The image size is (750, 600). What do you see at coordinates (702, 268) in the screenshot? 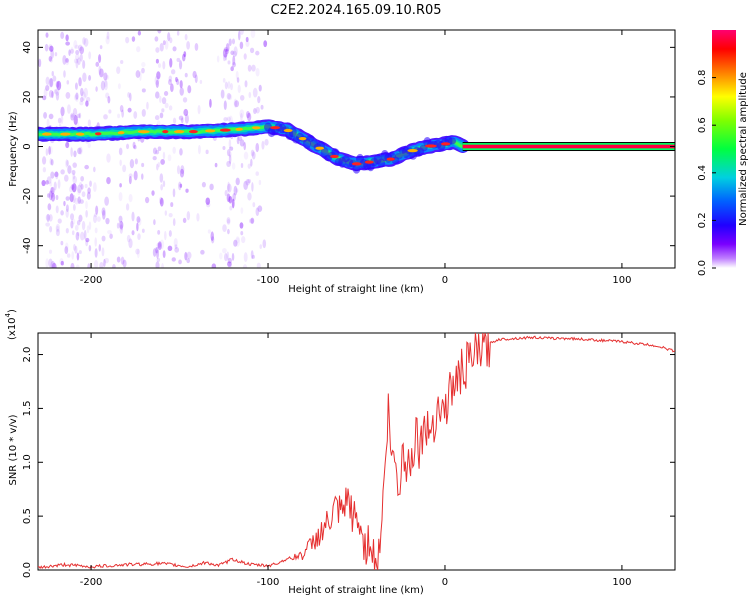
I see `colorbar-tick-label: 0.0` at bounding box center [702, 268].